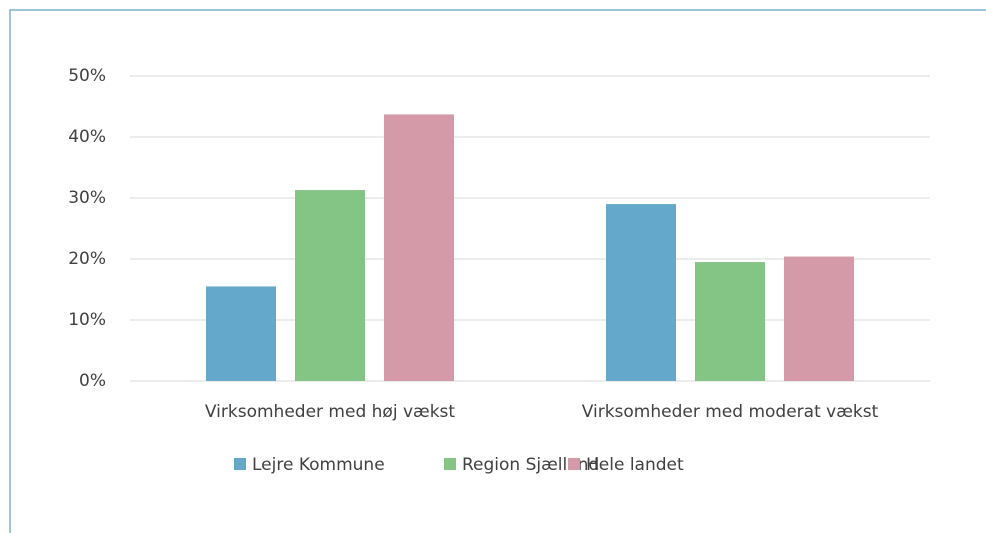 The width and height of the screenshot is (986, 533). I want to click on legend-label: Region Sjælland, so click(530, 465).